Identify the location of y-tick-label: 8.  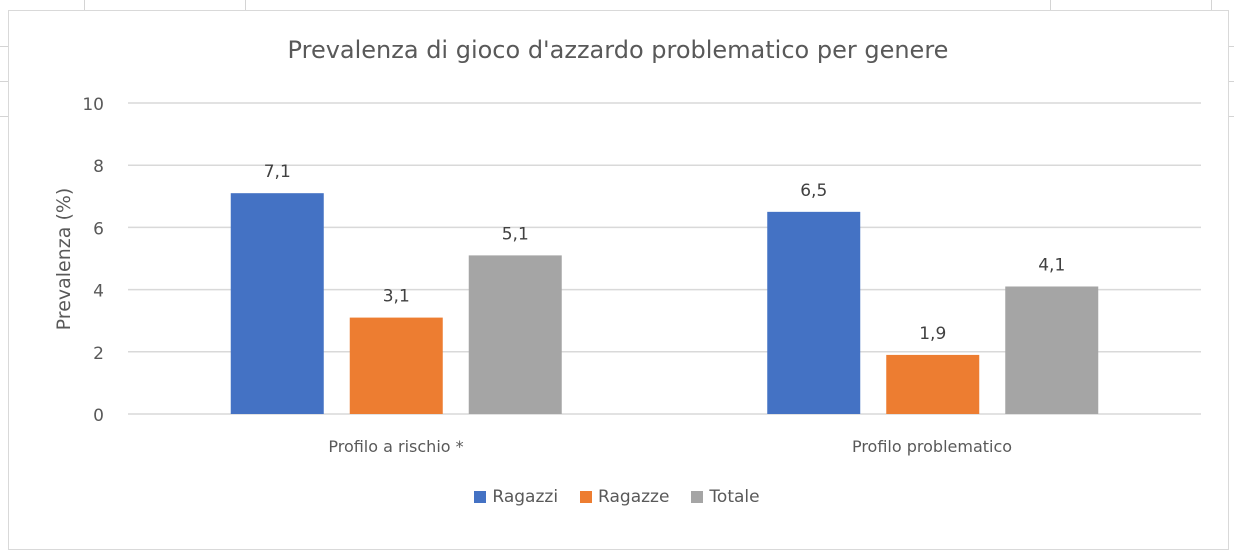
(98, 167).